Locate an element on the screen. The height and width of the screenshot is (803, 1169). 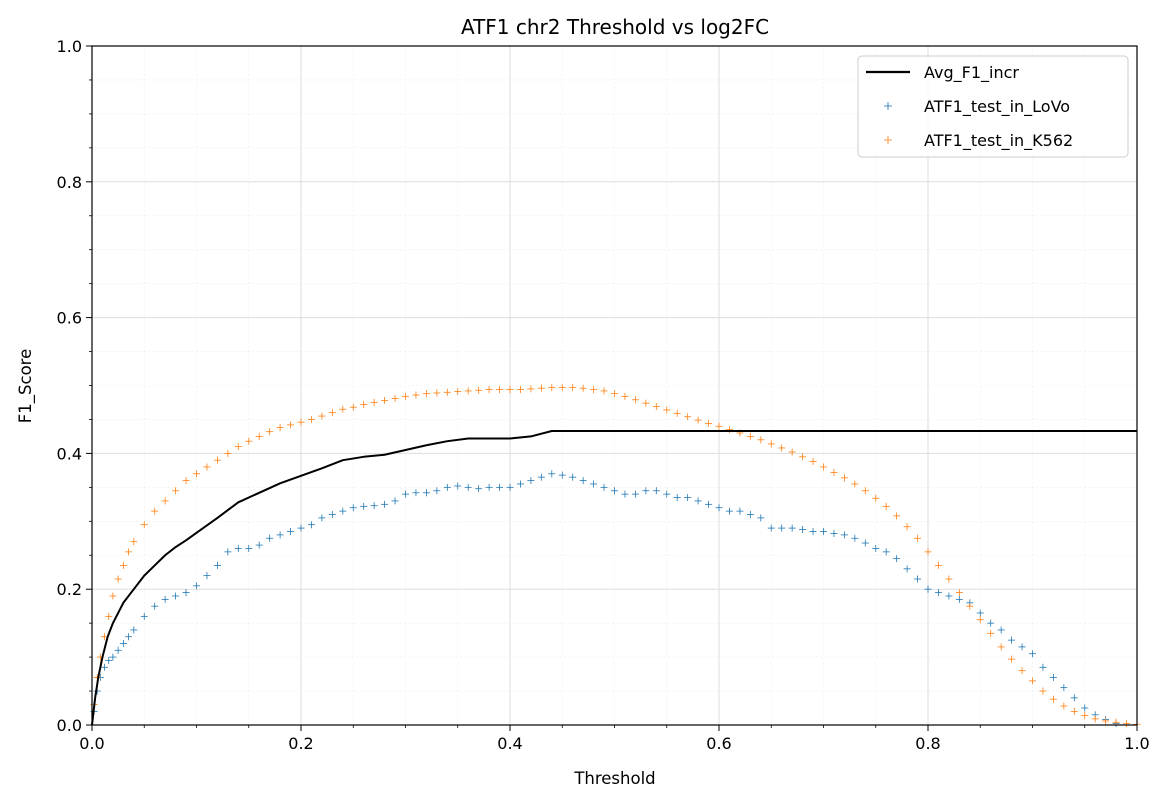
y-axis-label: F1_Score is located at coordinates (26, 386).